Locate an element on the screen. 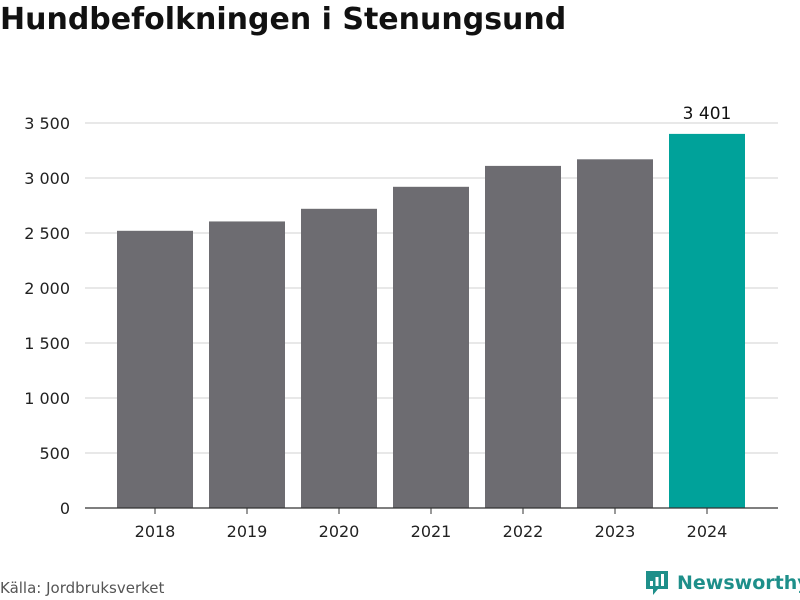  y-tick-label: 1 000 is located at coordinates (47, 398).